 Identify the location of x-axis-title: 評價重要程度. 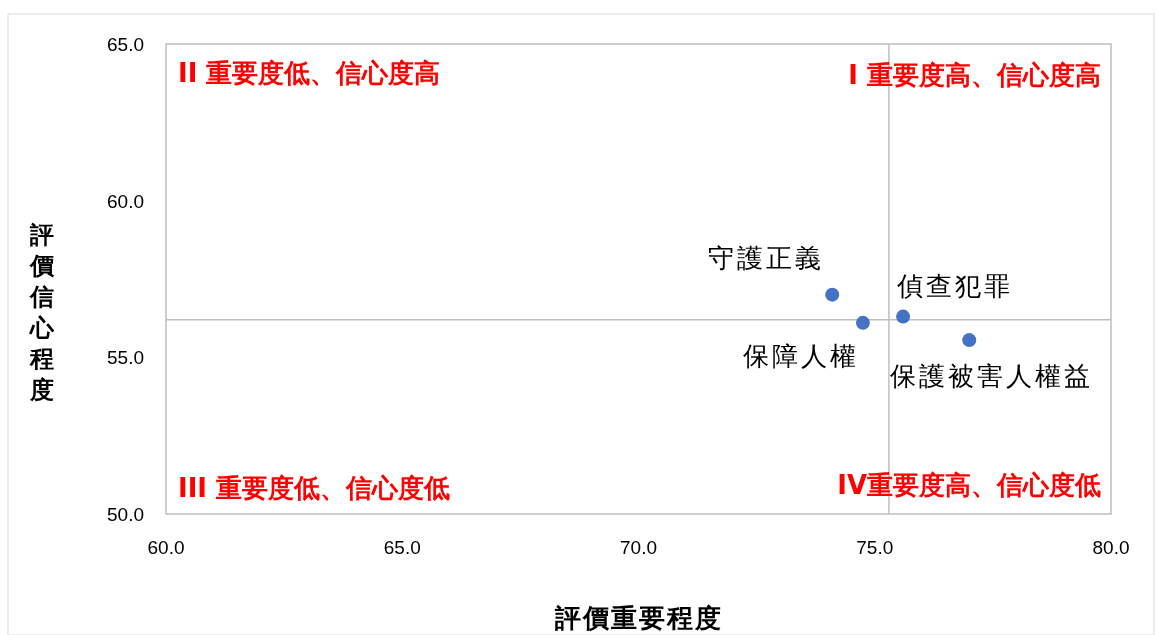
(638, 618).